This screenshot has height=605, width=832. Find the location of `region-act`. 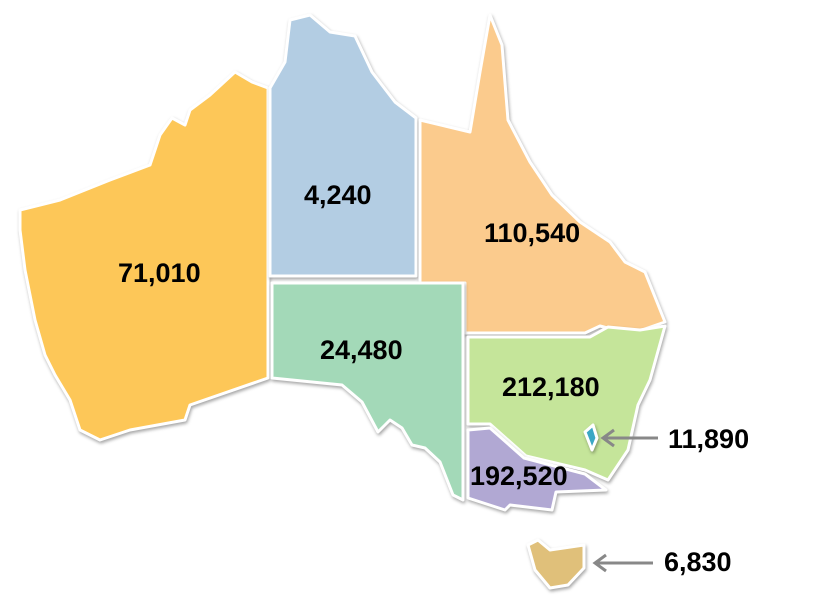

region-act is located at coordinates (591, 437).